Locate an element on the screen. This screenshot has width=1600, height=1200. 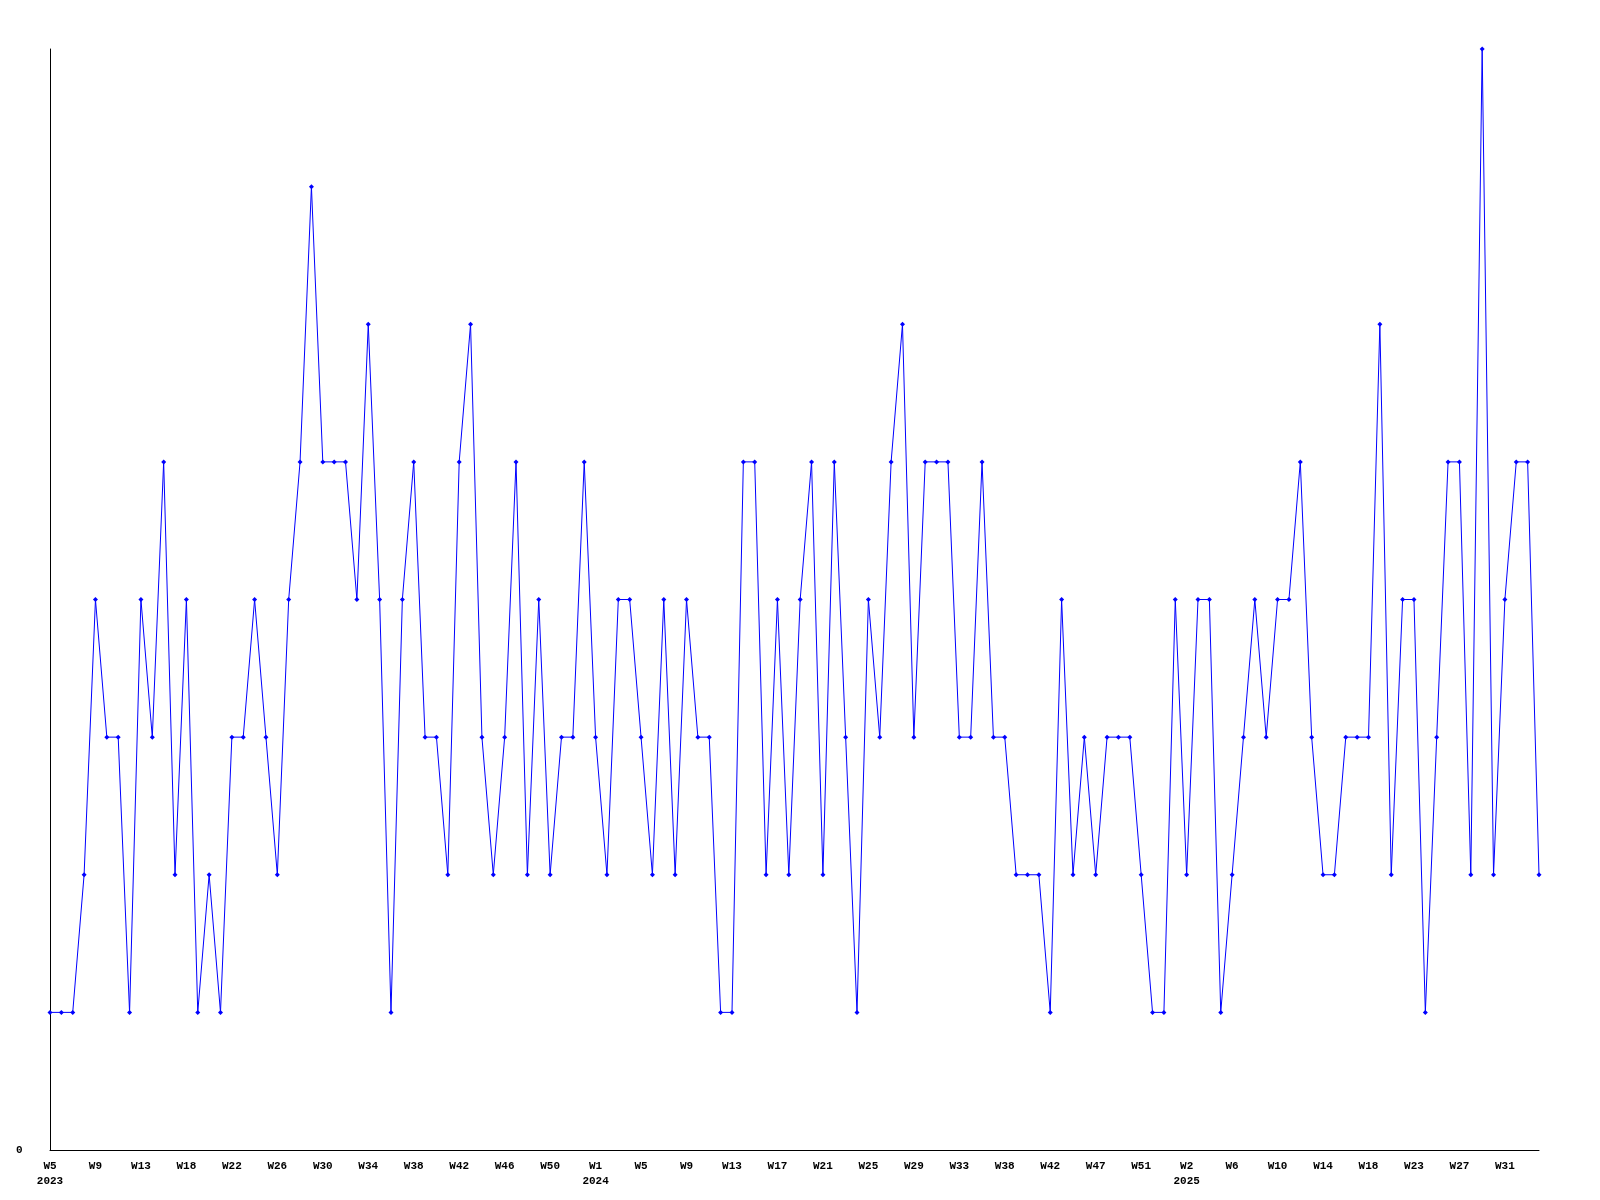
x-tick-label: W6 is located at coordinates (1232, 1165).